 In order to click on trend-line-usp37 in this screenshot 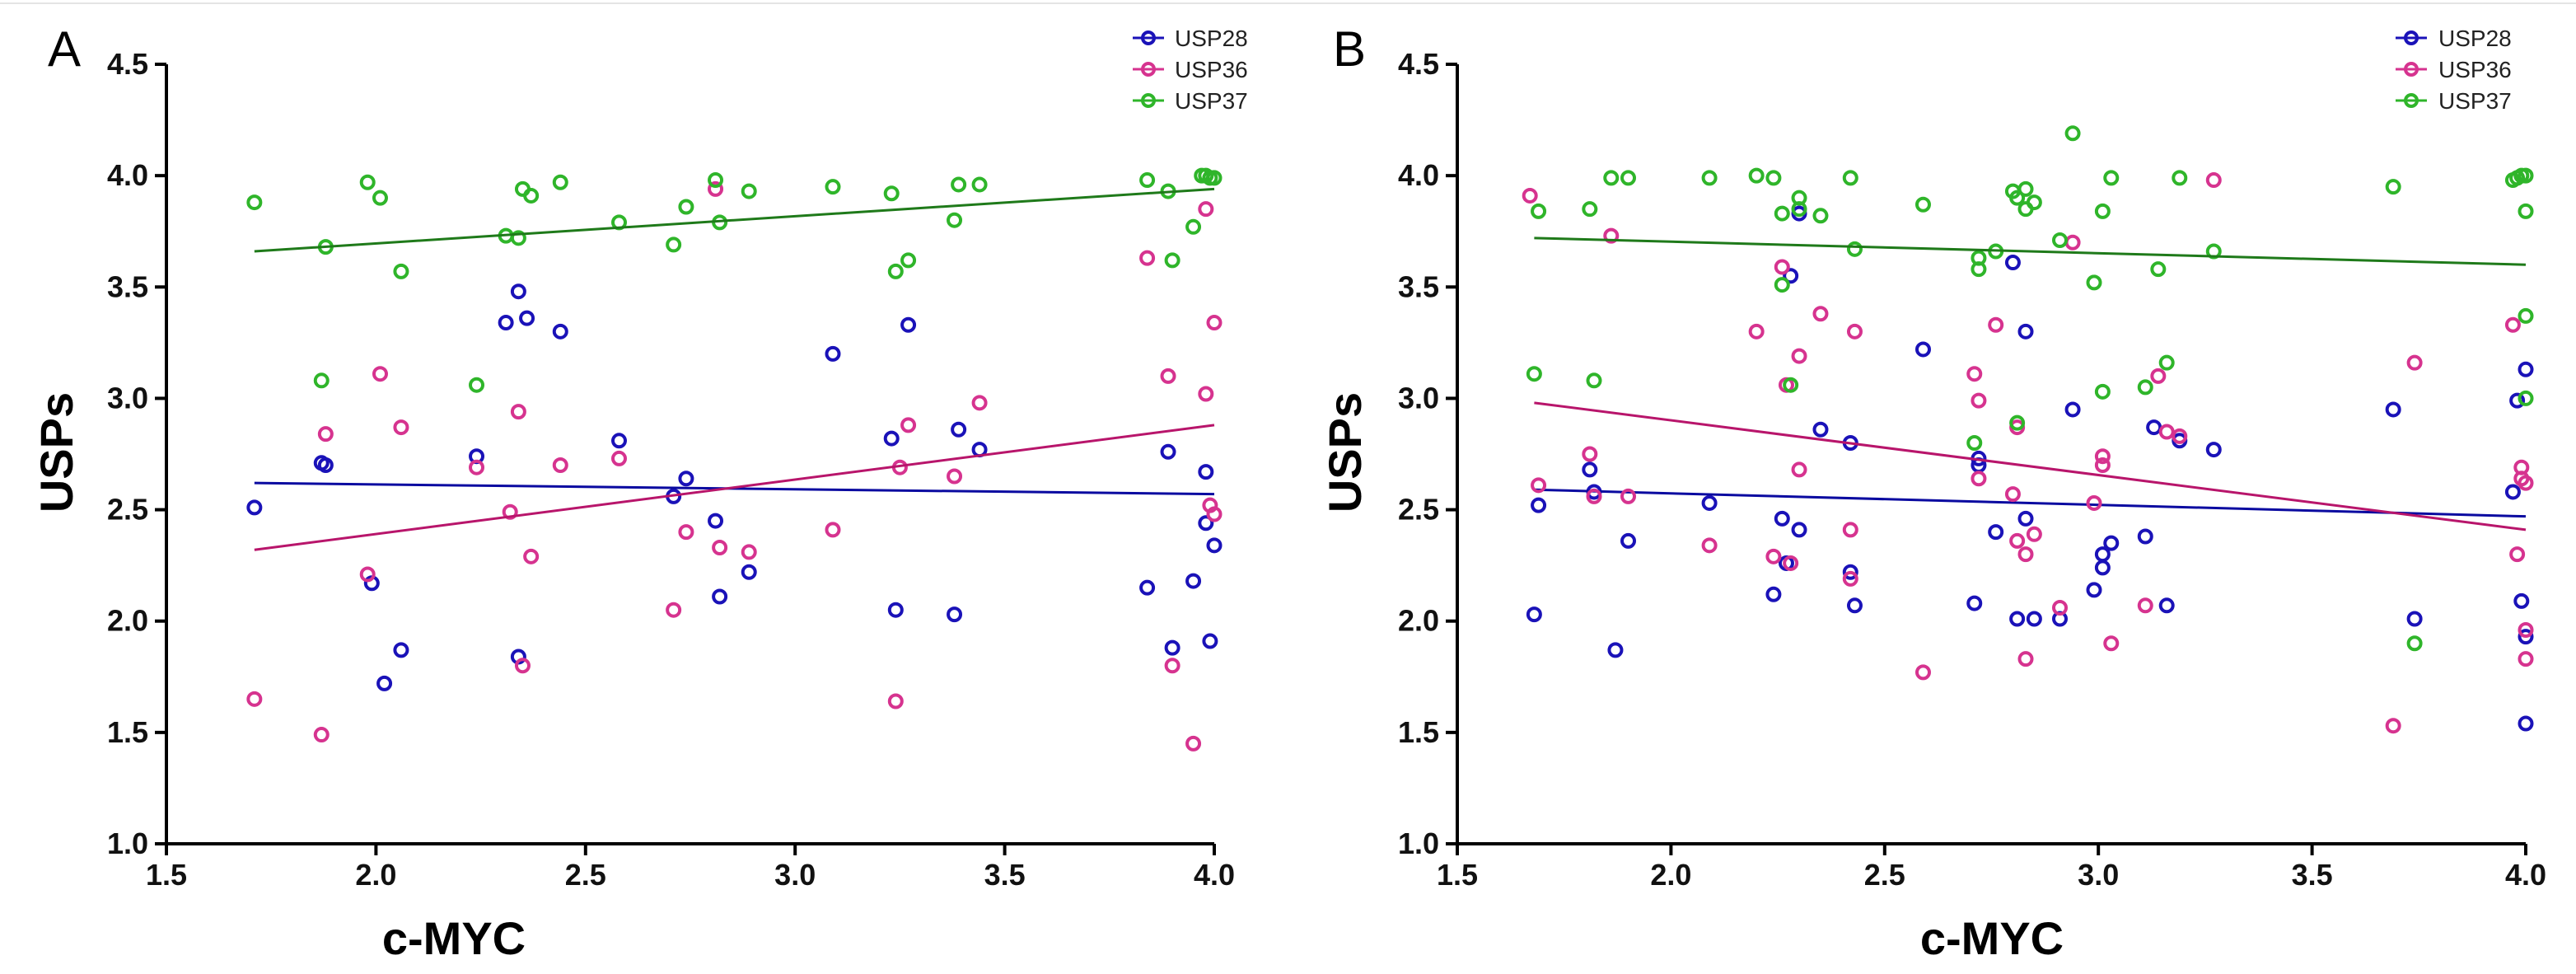, I will do `click(734, 220)`.